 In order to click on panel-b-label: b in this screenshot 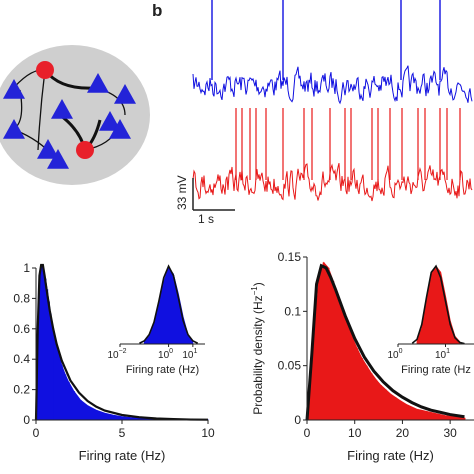, I will do `click(157, 10)`.